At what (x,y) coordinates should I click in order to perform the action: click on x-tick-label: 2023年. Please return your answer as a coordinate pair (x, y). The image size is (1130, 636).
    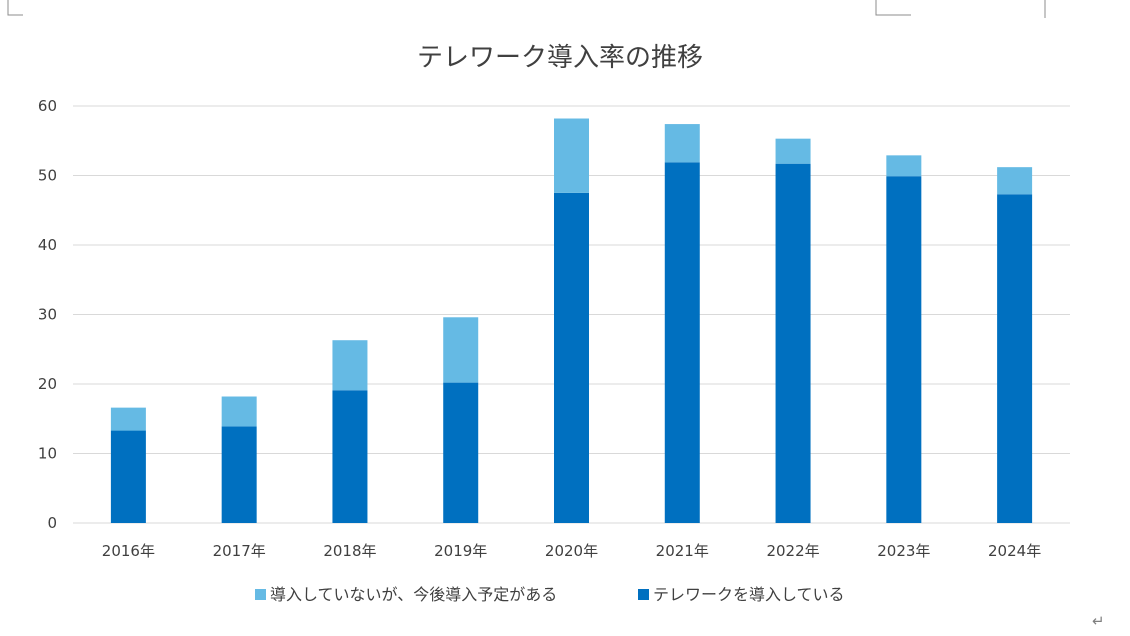
    Looking at the image, I should click on (903, 551).